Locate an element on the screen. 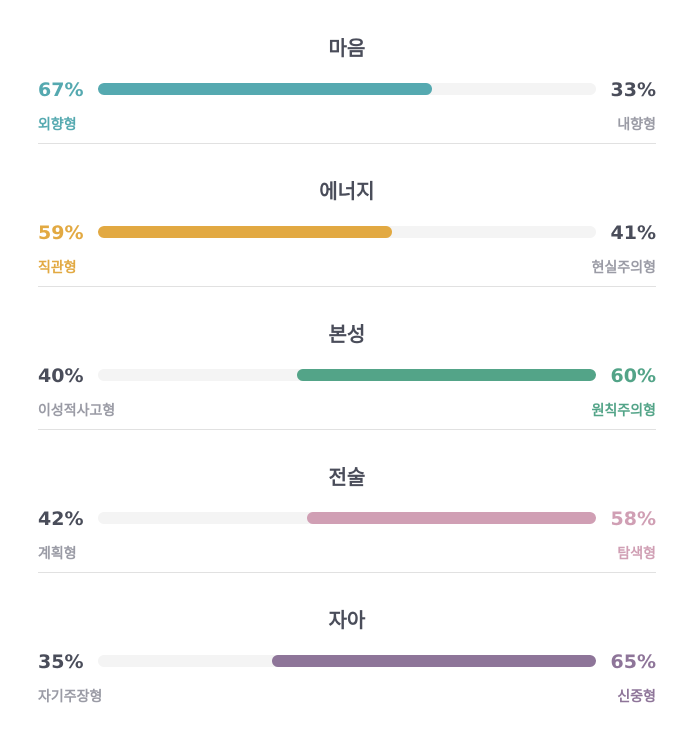 The image size is (693, 739). trait-title: 본성 is located at coordinates (347, 334).